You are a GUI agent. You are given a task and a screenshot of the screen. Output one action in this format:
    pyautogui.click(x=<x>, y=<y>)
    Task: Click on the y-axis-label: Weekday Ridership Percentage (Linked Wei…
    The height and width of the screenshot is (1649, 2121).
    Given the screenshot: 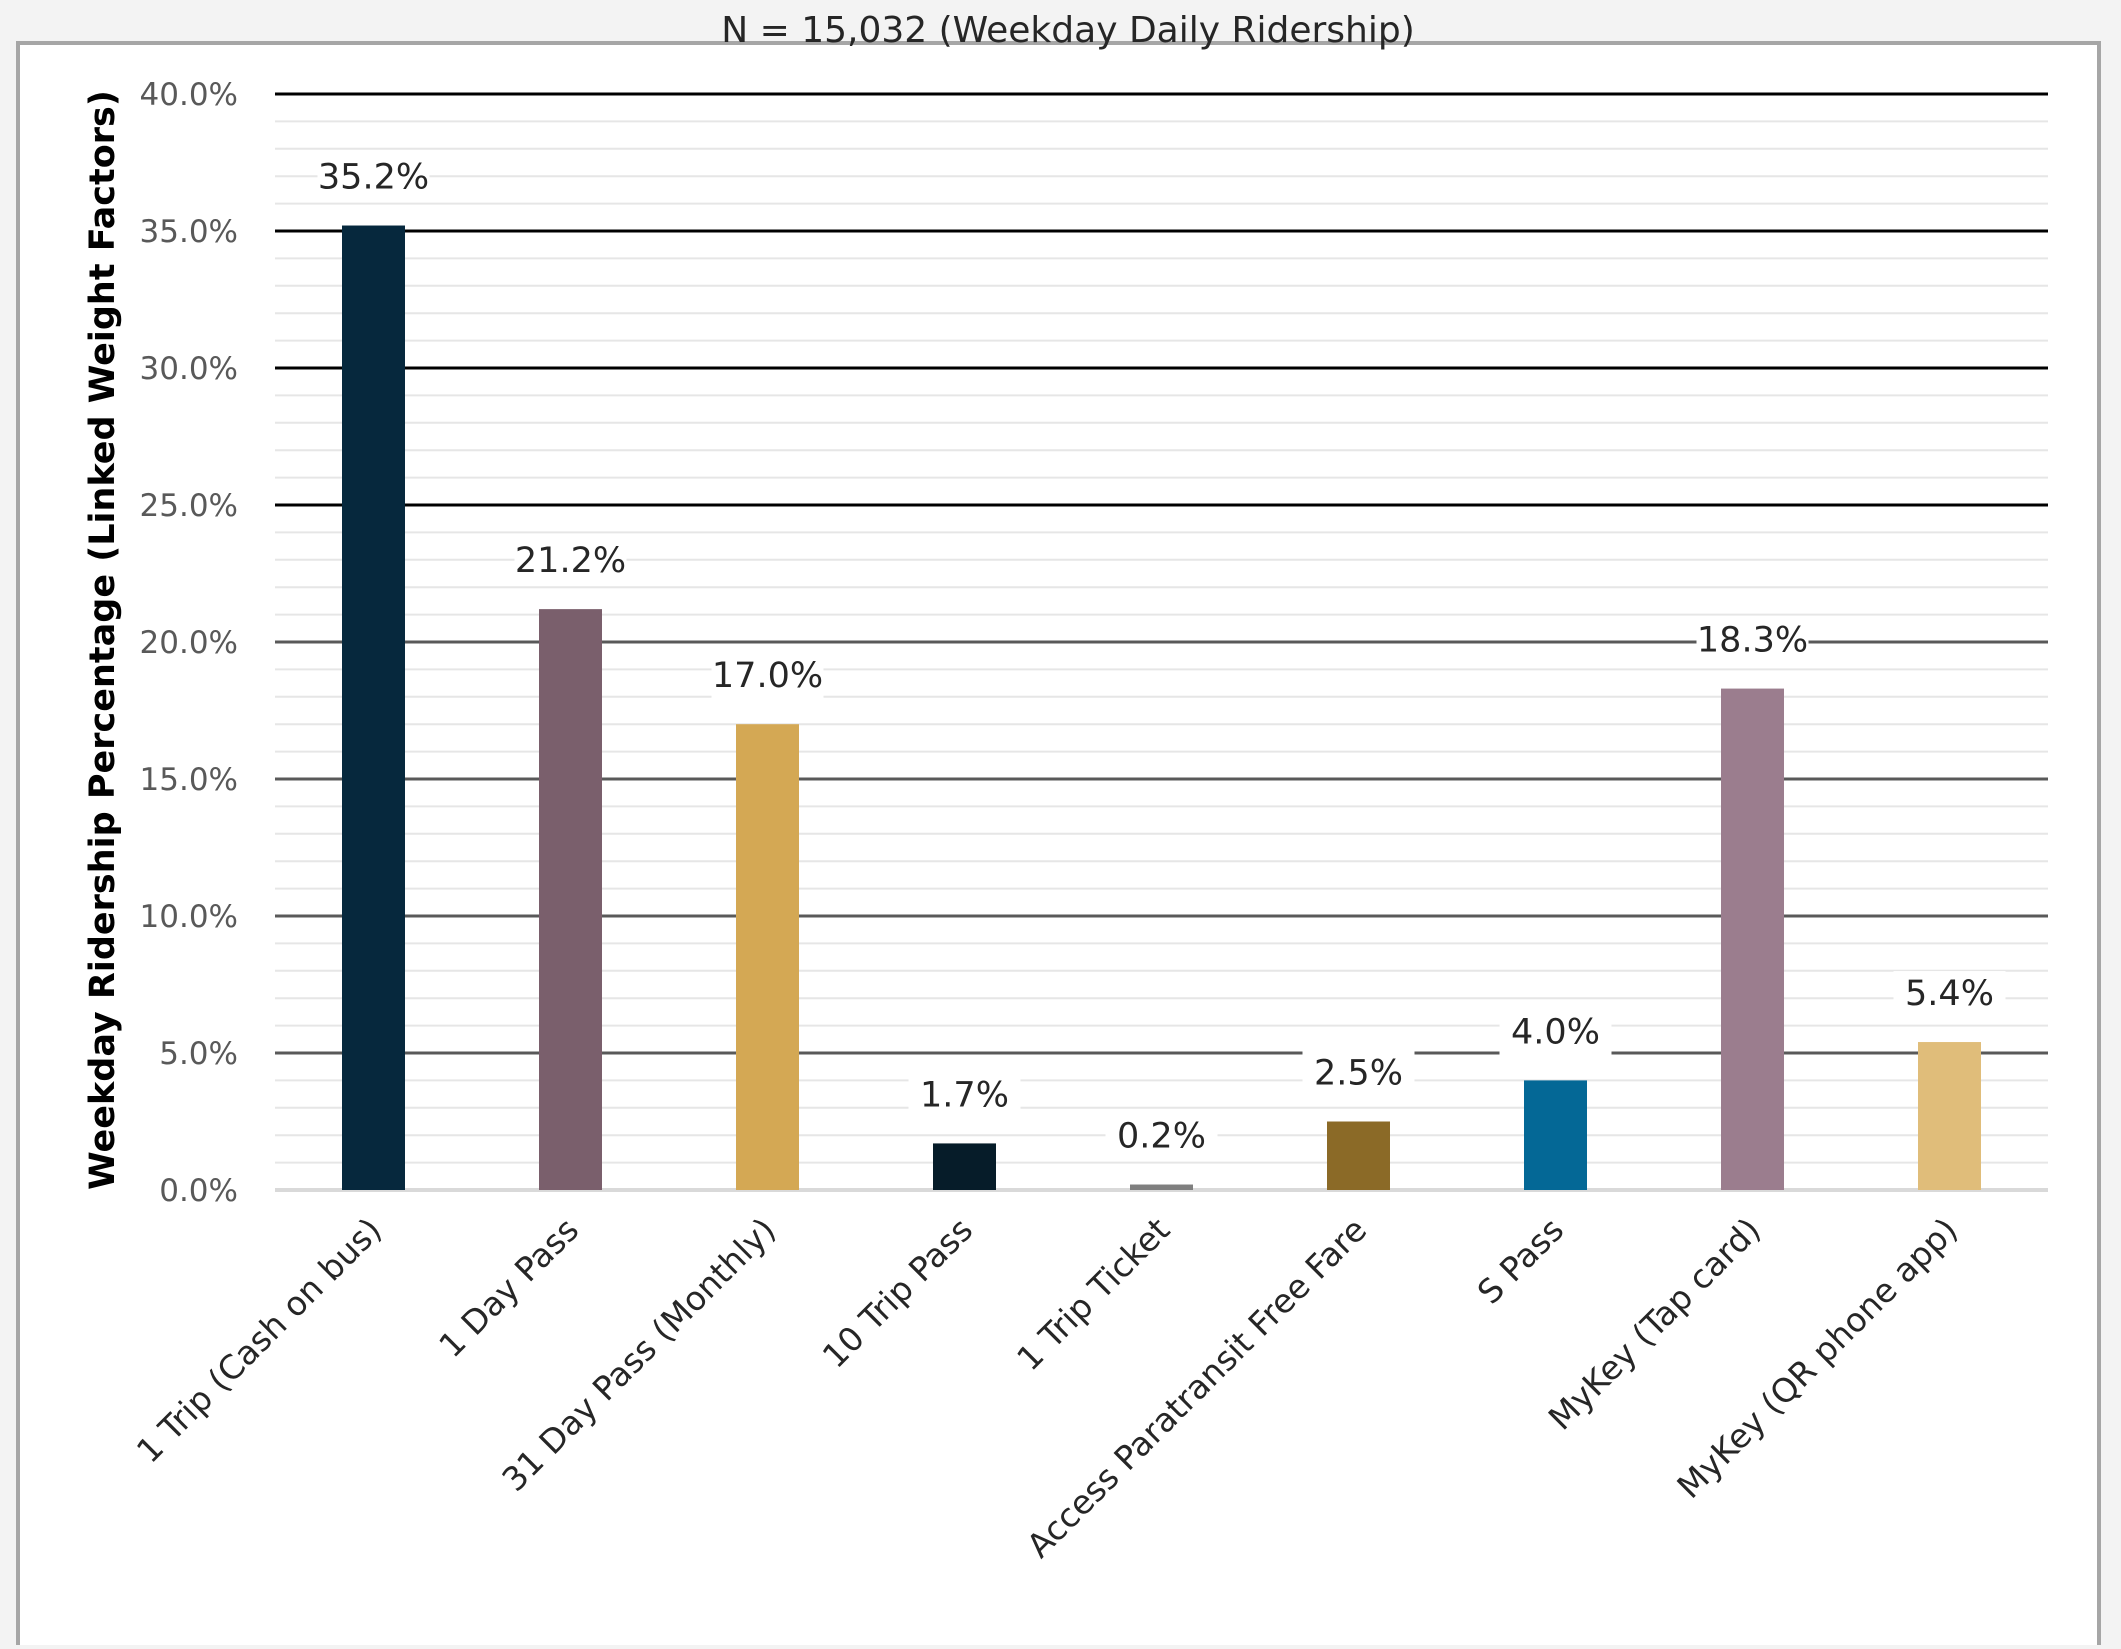 What is the action you would take?
    pyautogui.click(x=103, y=640)
    